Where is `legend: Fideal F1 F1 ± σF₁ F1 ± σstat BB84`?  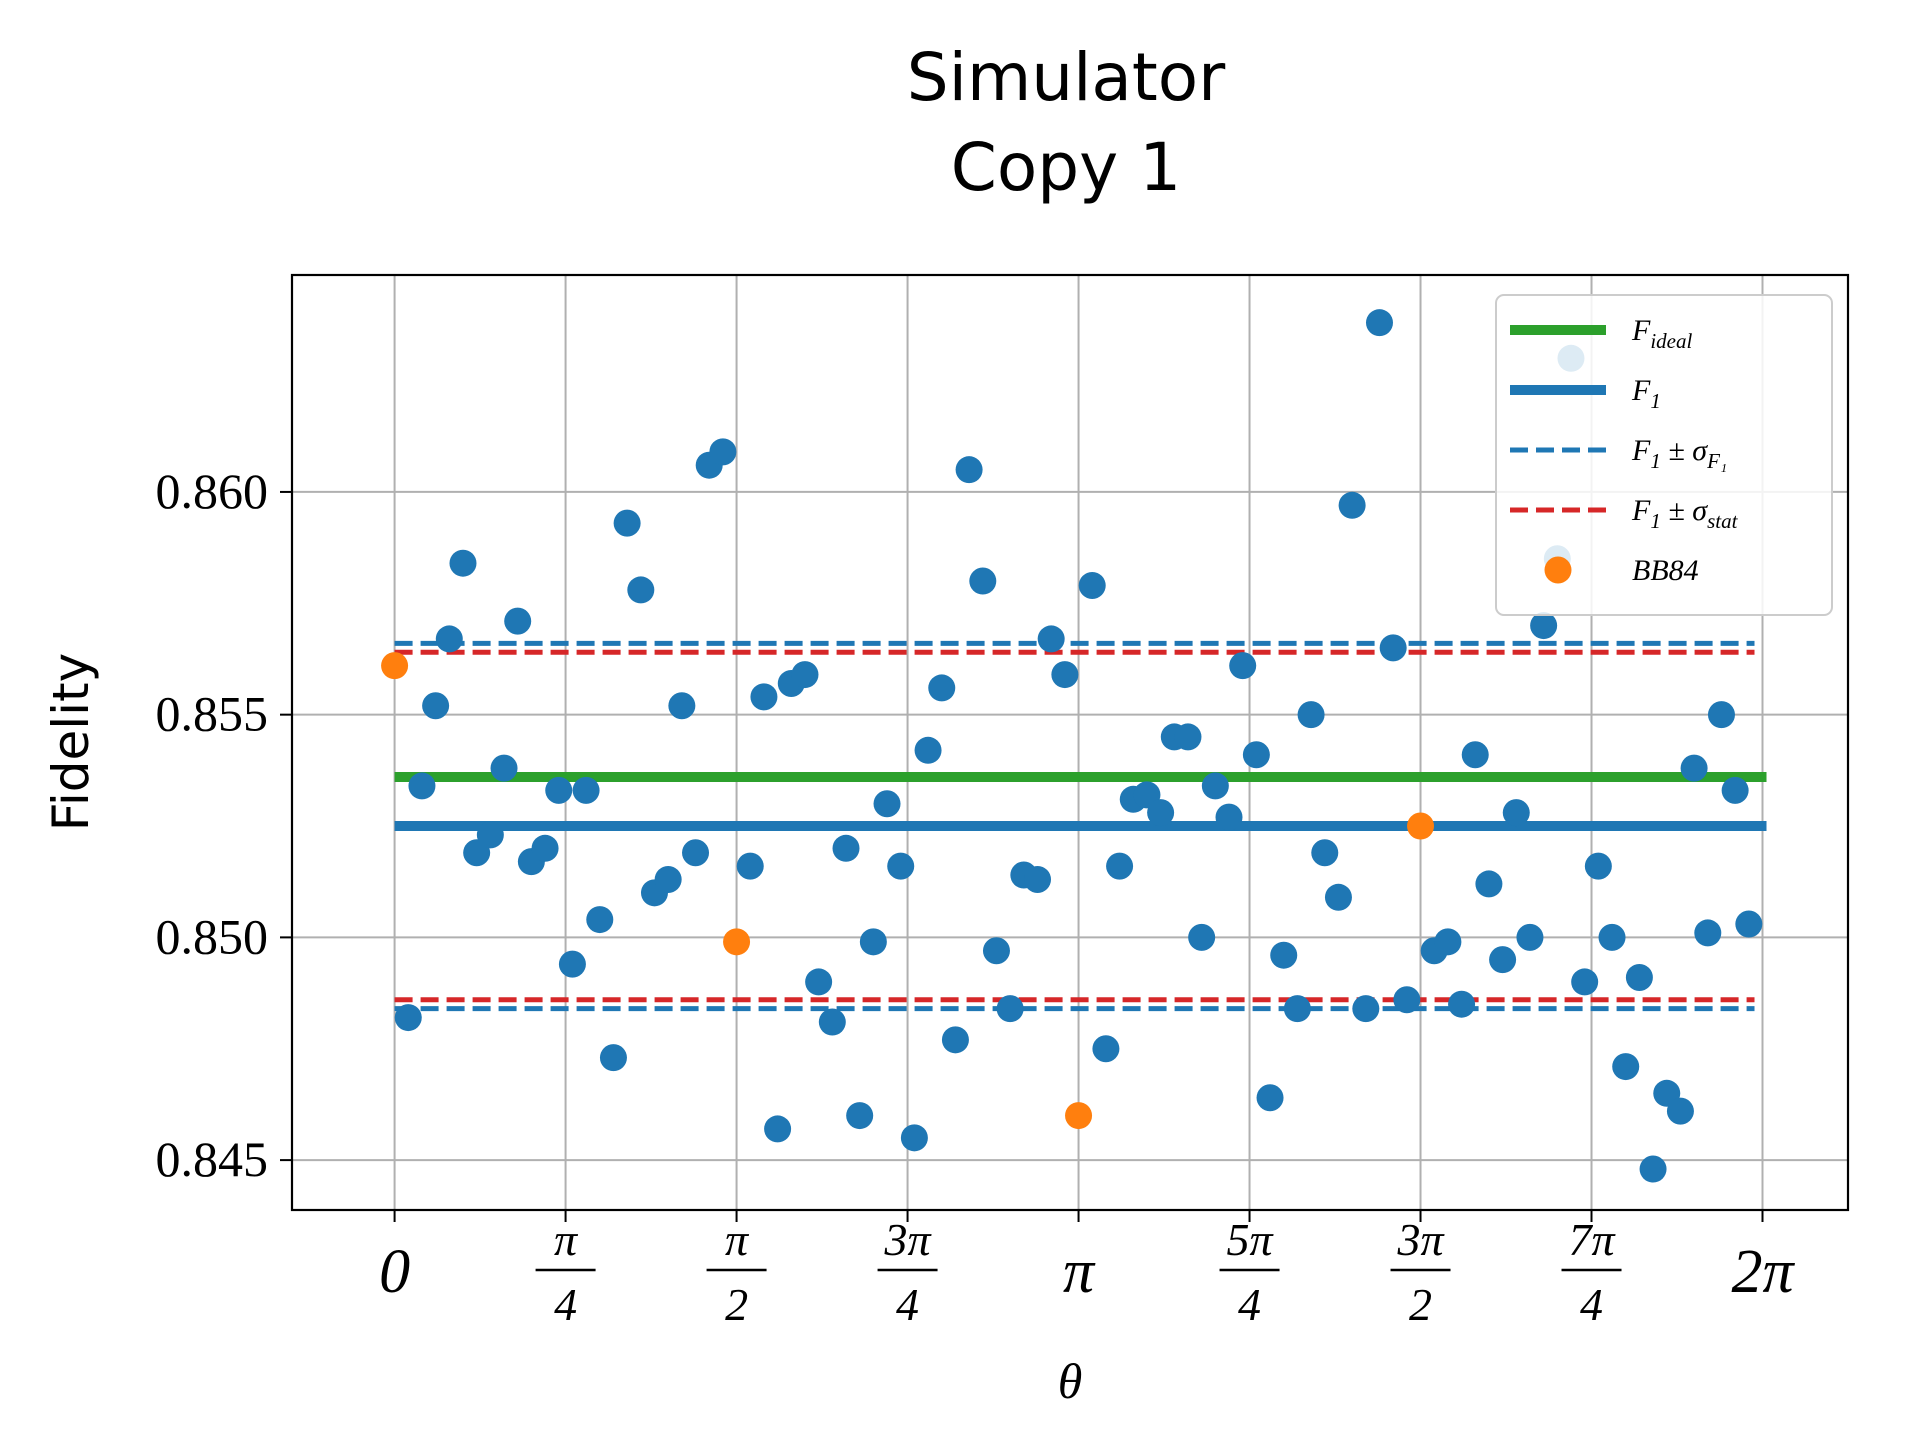
legend: Fideal F1 F1 ± σF₁ F1 ± σstat BB84 is located at coordinates (1664, 455).